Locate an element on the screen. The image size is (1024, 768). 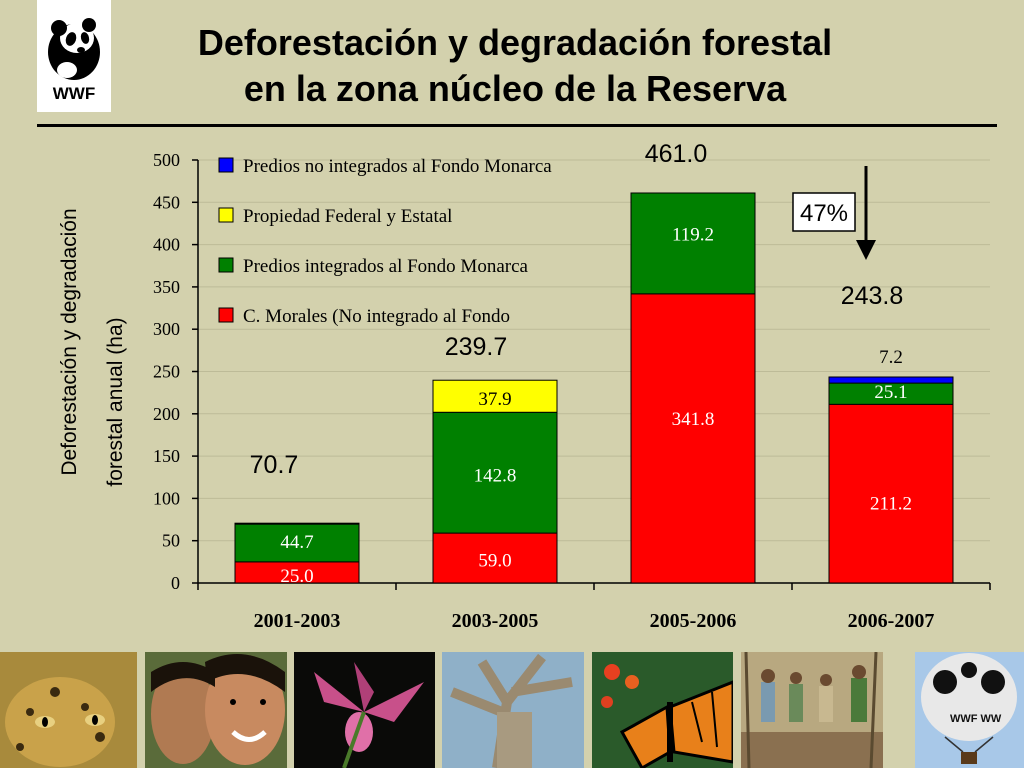
y-tick-label: 150 is located at coordinates (166, 456).